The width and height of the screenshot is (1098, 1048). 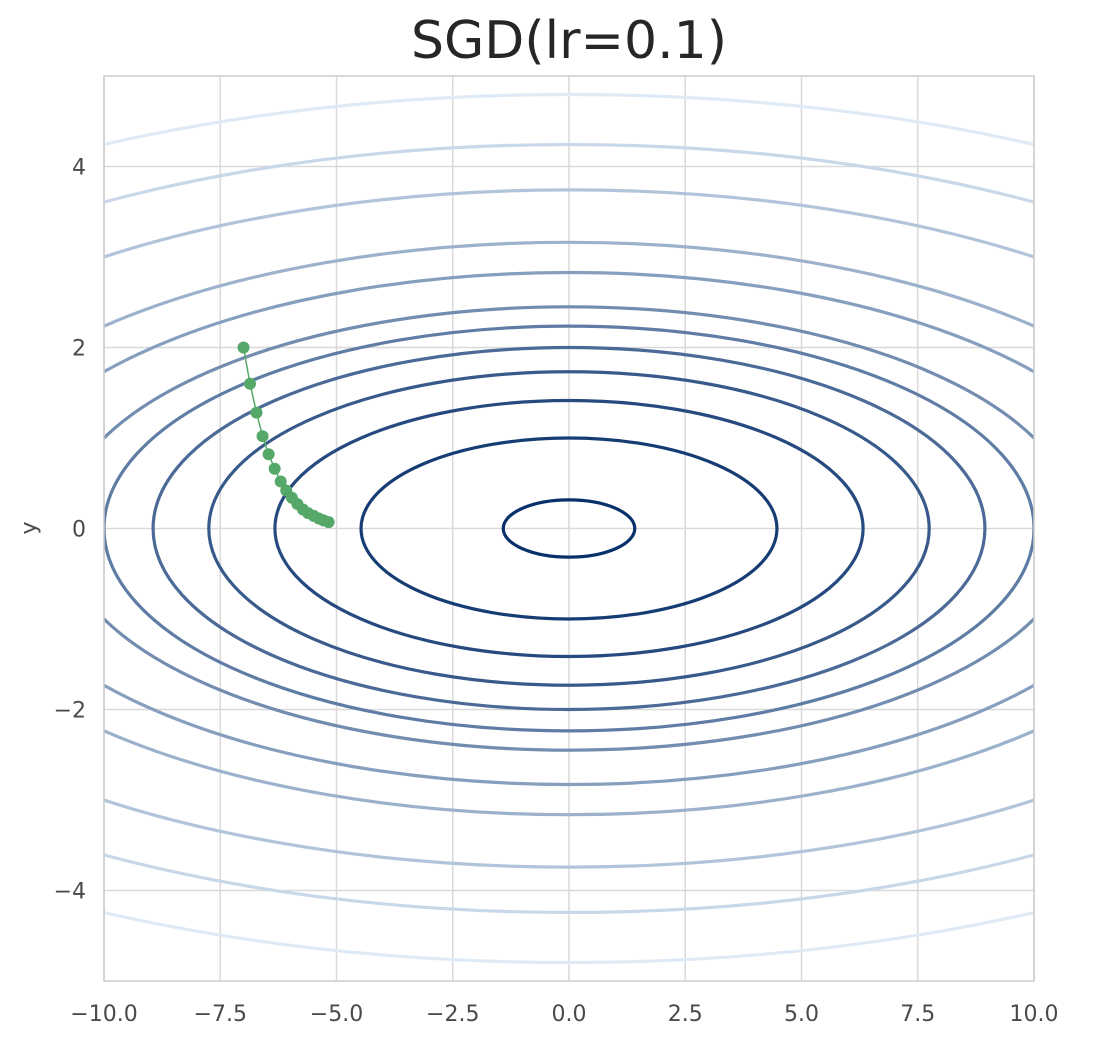 I want to click on x-tick-label: 10.0, so click(x=1034, y=1014).